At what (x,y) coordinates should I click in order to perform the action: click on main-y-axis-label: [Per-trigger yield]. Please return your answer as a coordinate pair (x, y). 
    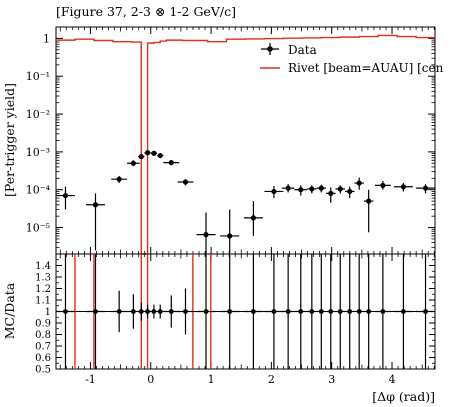
    Looking at the image, I should click on (9, 140).